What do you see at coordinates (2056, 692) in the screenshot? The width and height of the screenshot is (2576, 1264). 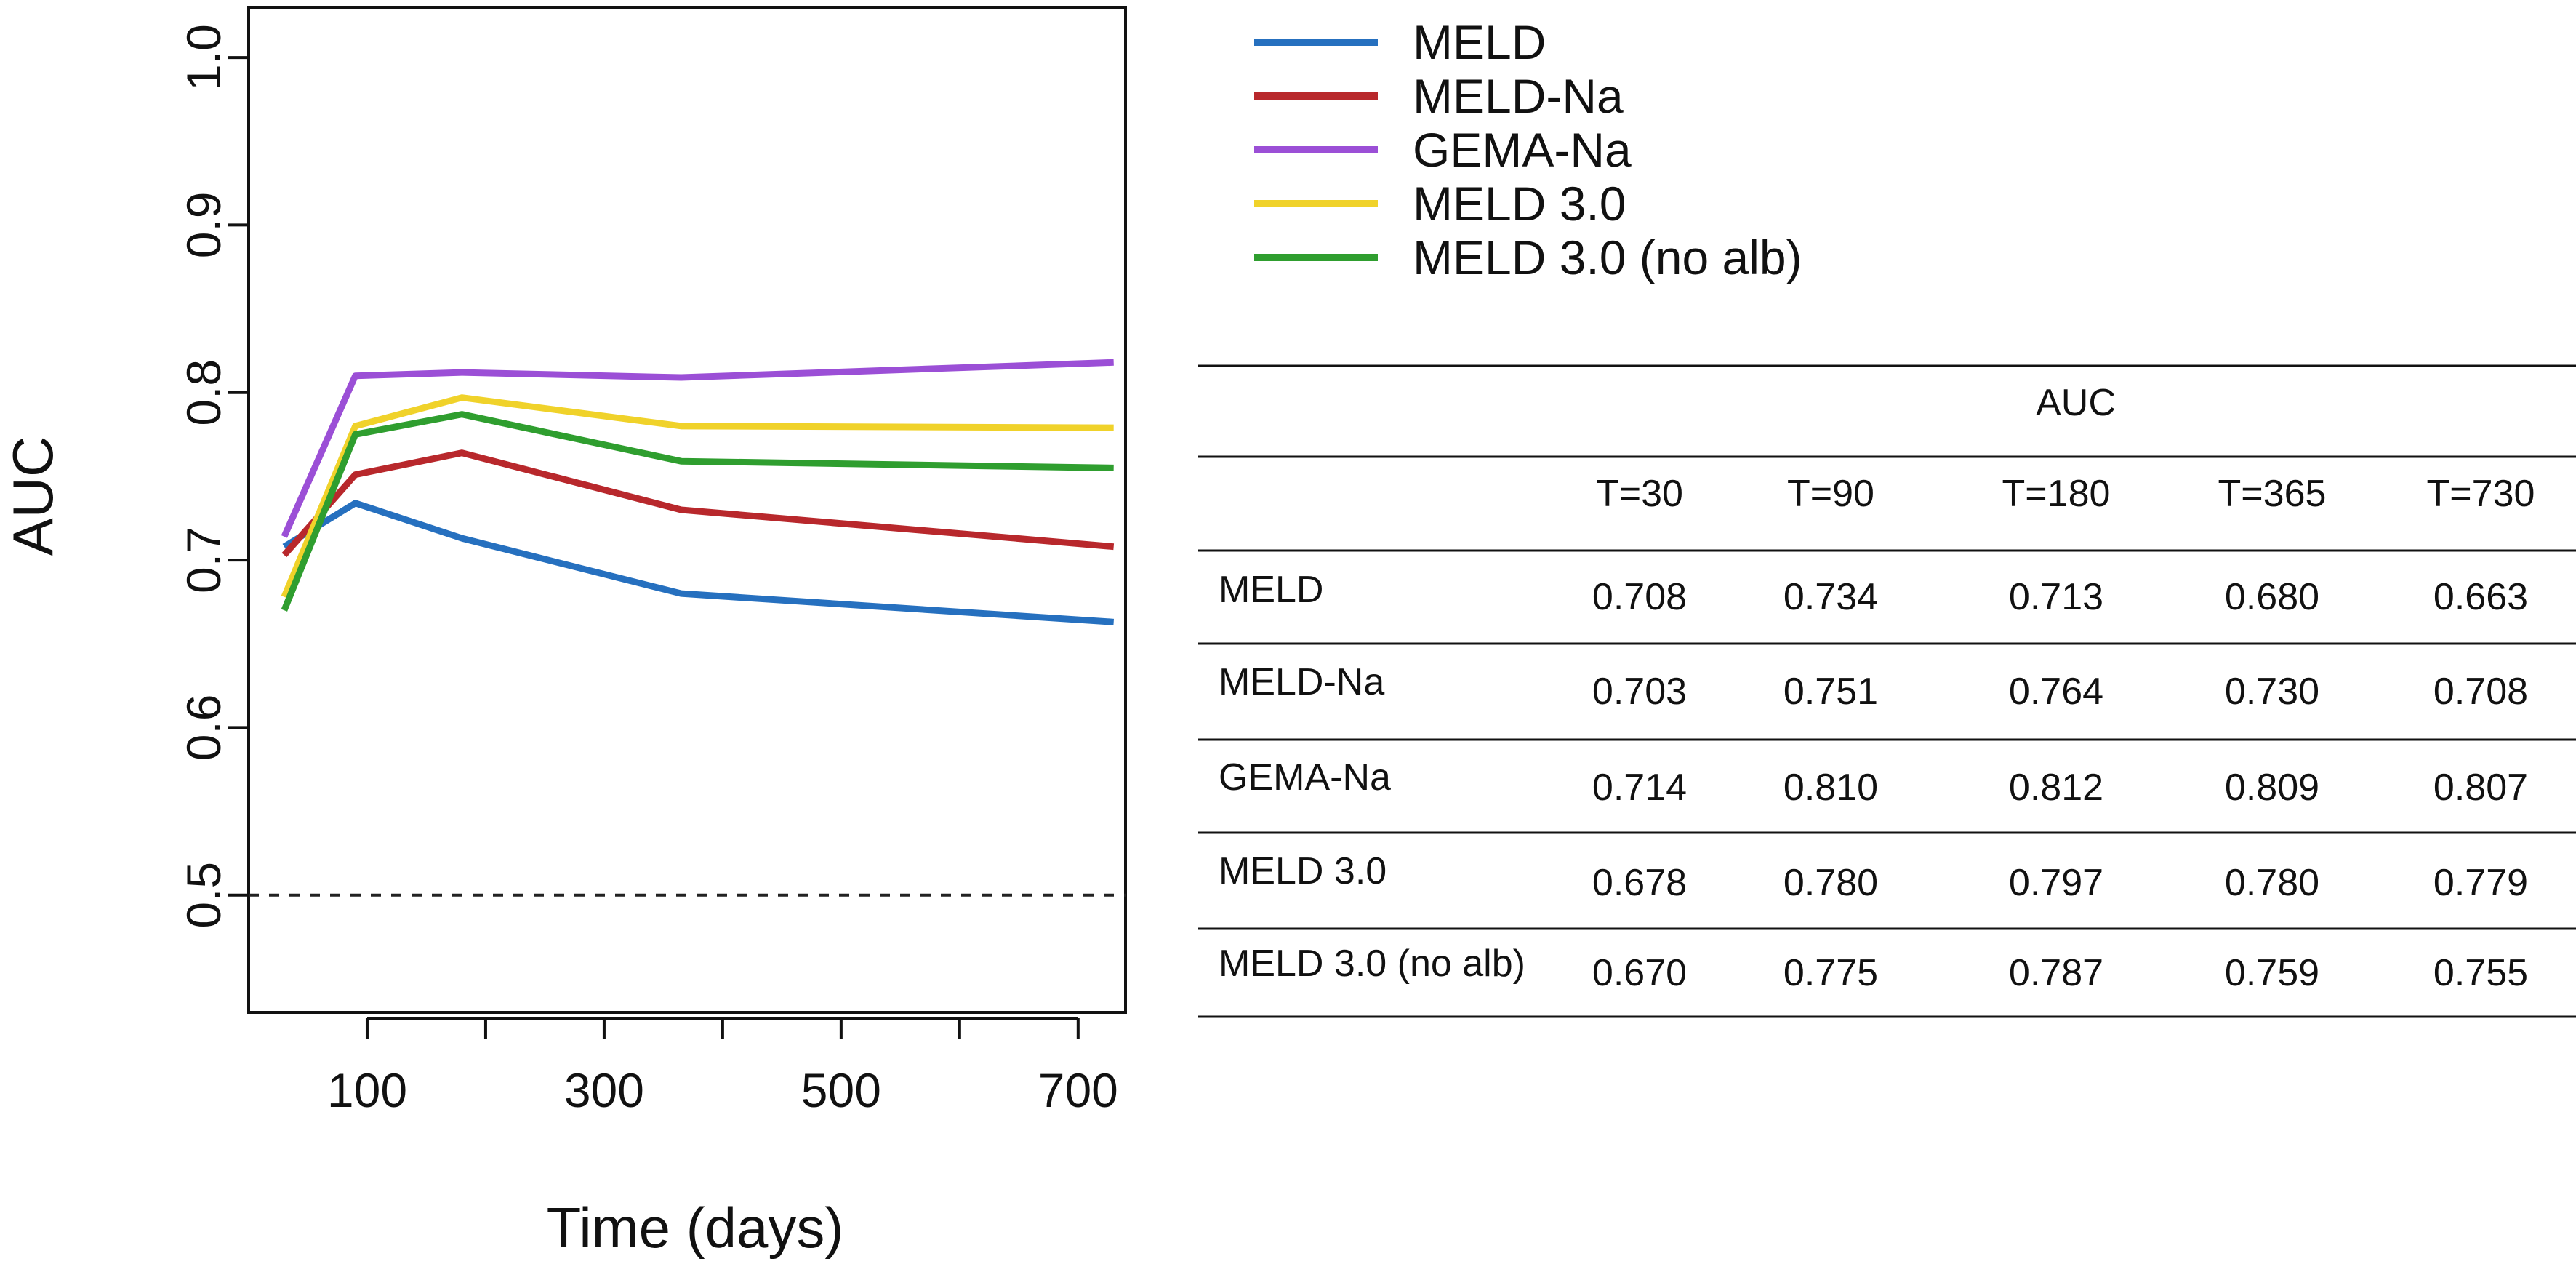 I see `table-cell: 0.764` at bounding box center [2056, 692].